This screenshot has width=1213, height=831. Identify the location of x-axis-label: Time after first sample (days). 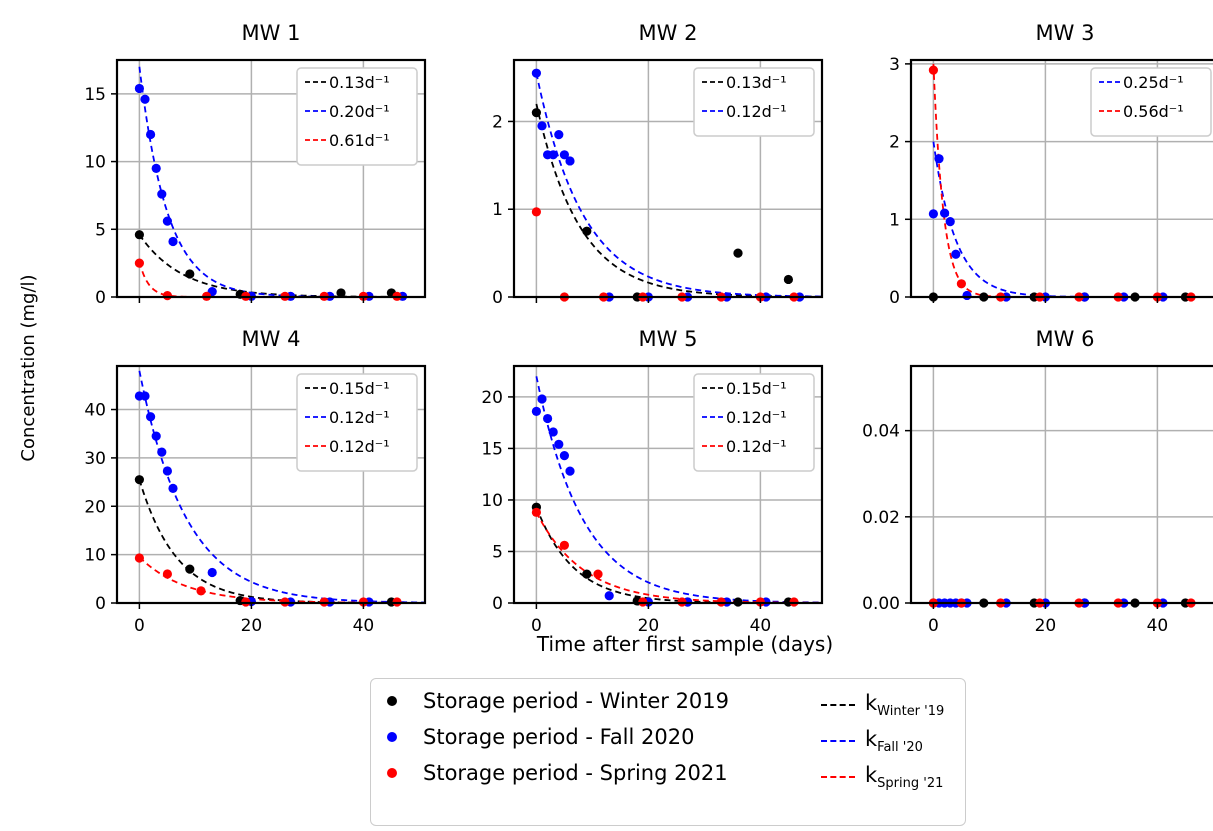
(684, 644).